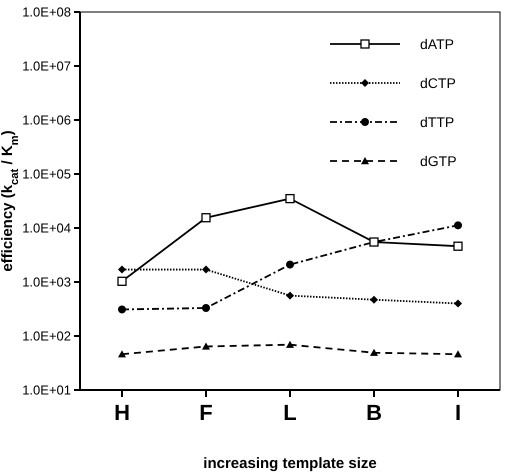 The height and width of the screenshot is (472, 508). What do you see at coordinates (437, 122) in the screenshot?
I see `legend-label: dTTP` at bounding box center [437, 122].